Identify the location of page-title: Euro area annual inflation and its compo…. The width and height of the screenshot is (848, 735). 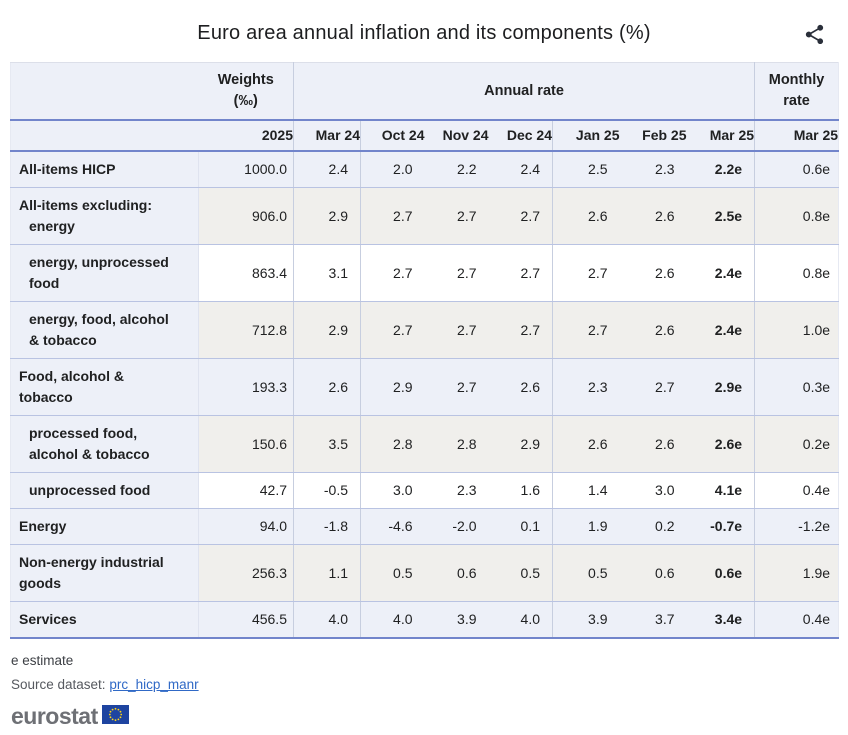
(424, 33).